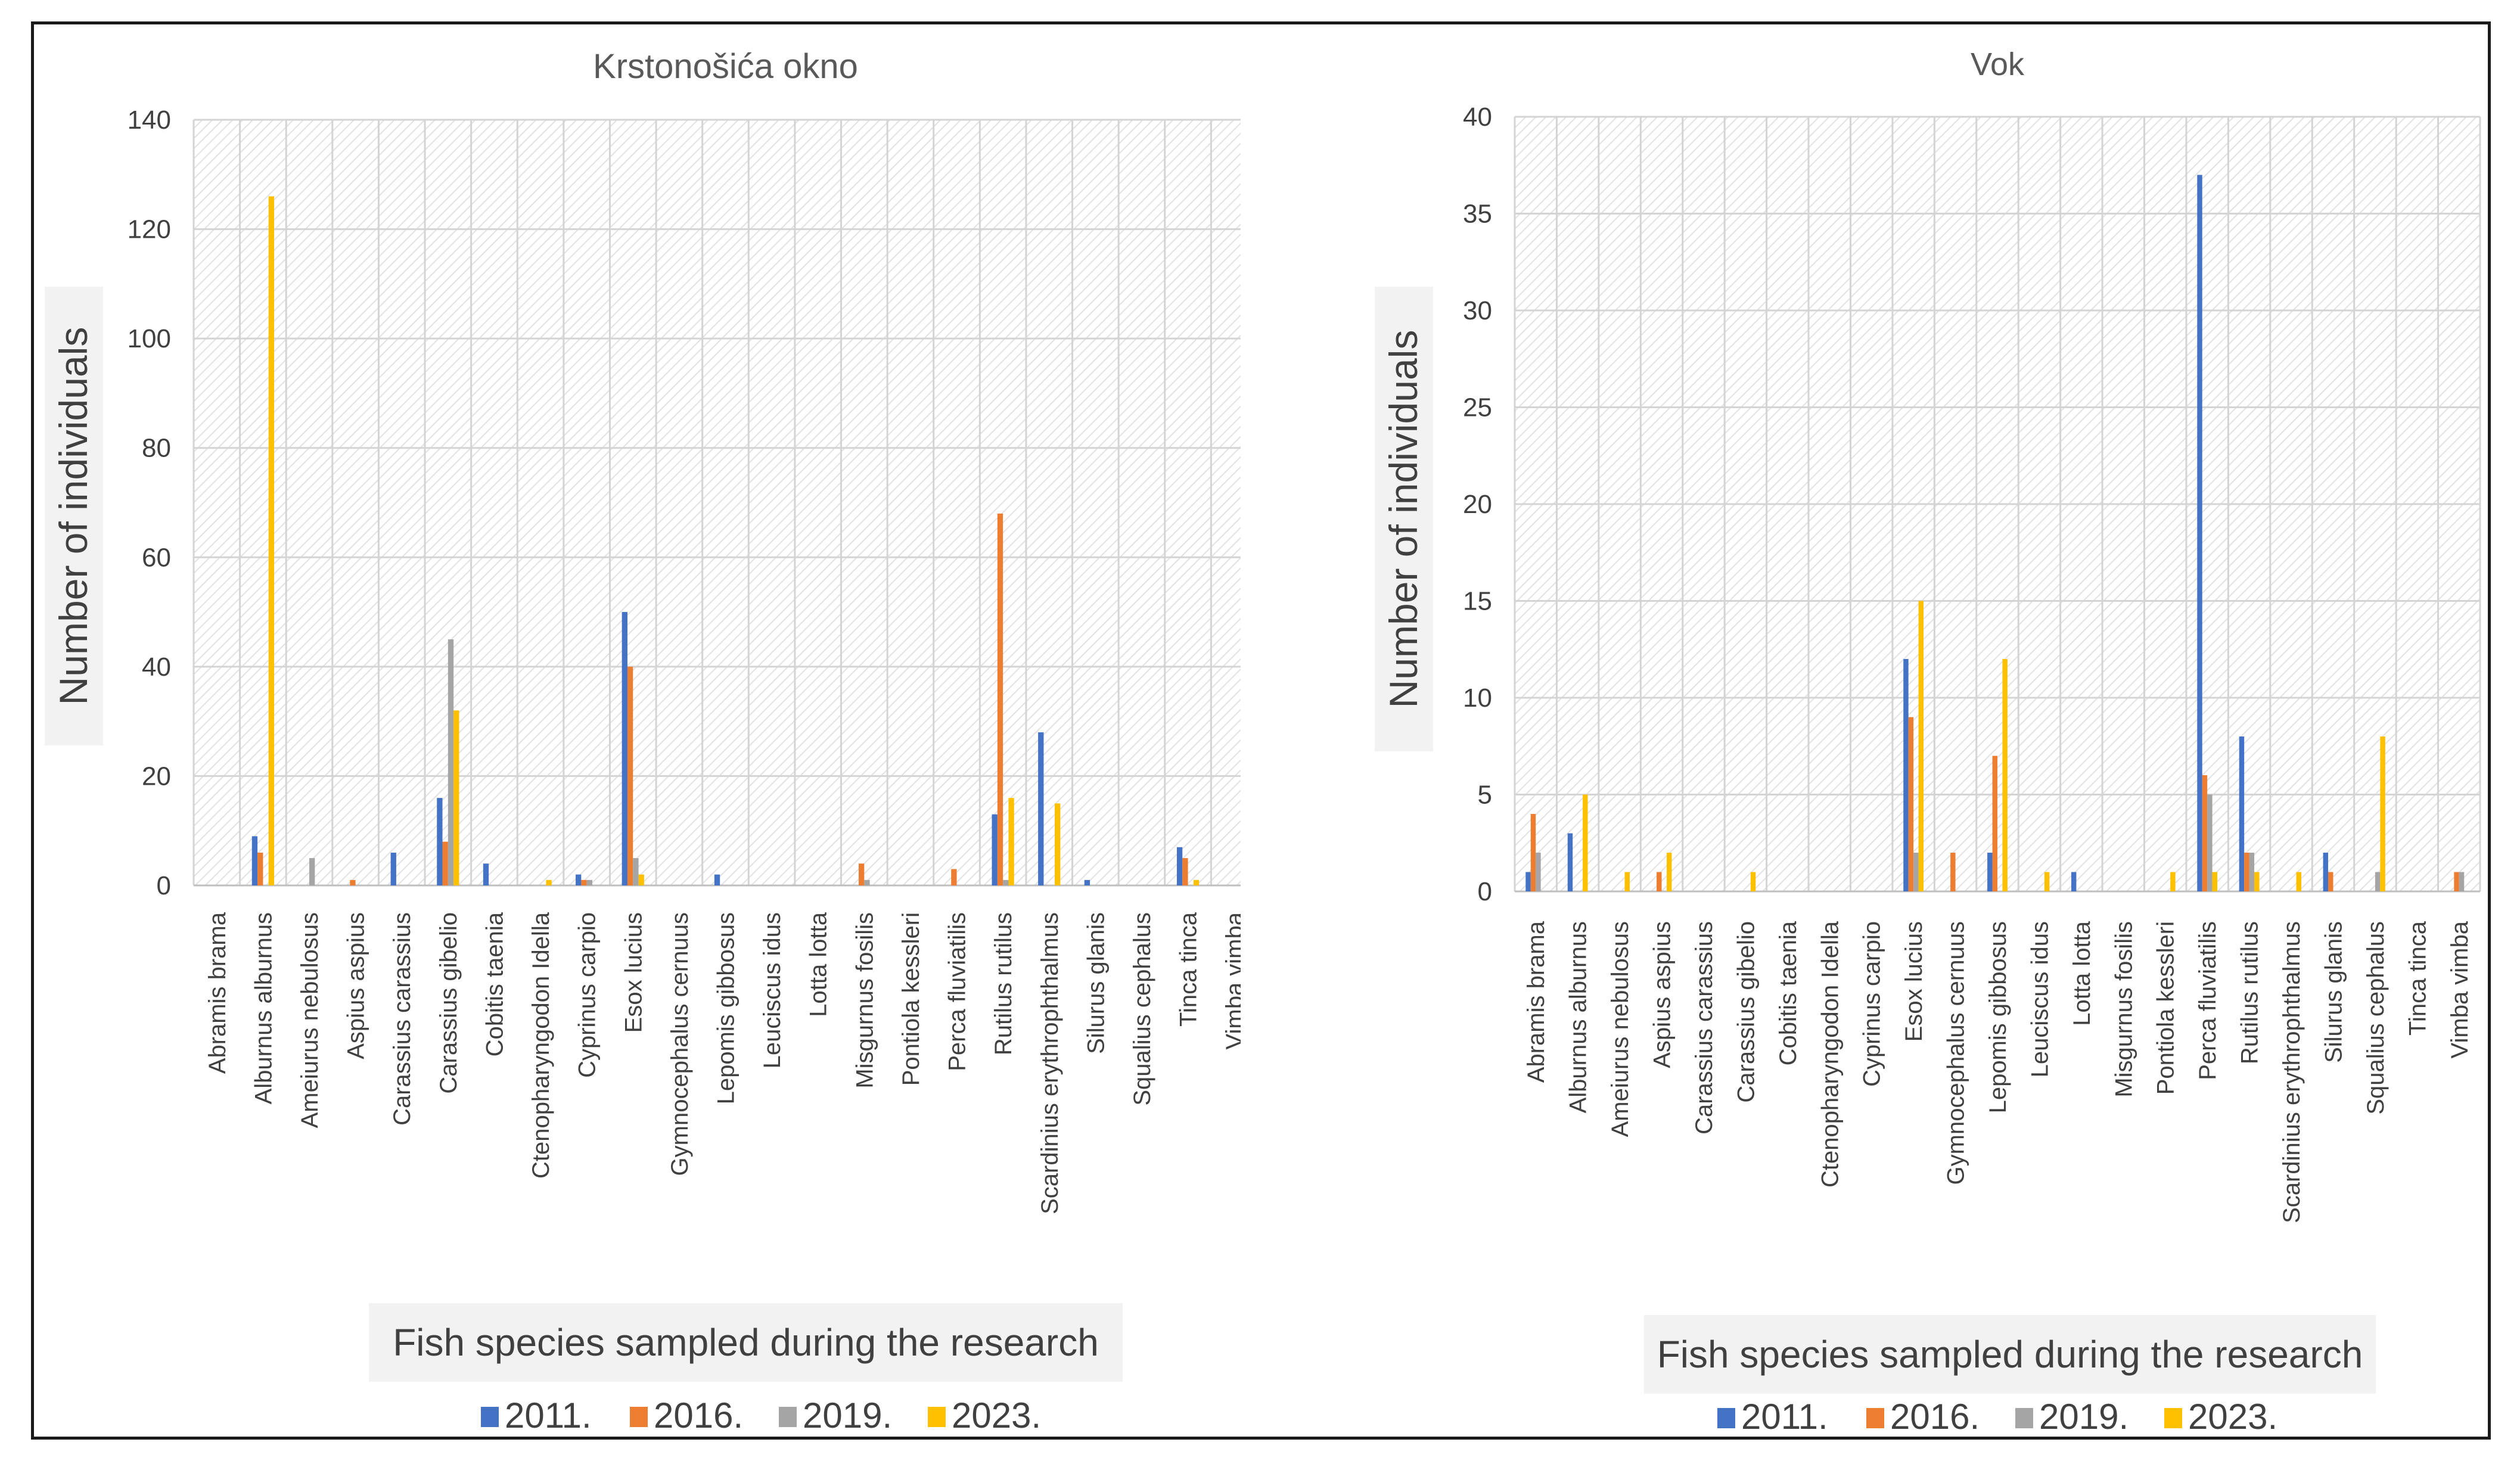  What do you see at coordinates (1003, 983) in the screenshot?
I see `x-tick-label: Rutilus rutilus` at bounding box center [1003, 983].